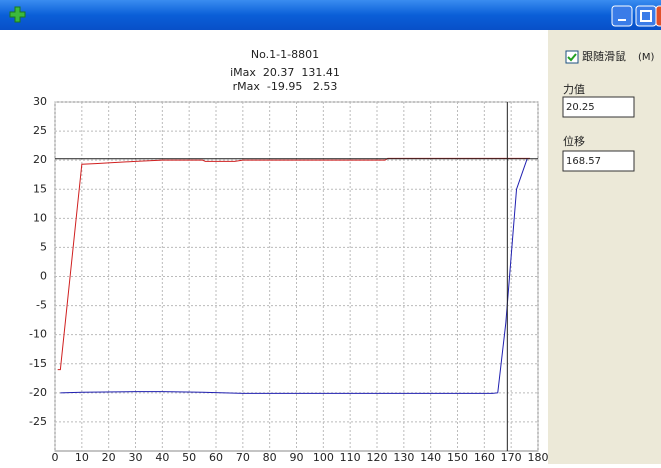 The height and width of the screenshot is (468, 661). I want to click on x-tick-label: 100, so click(323, 457).